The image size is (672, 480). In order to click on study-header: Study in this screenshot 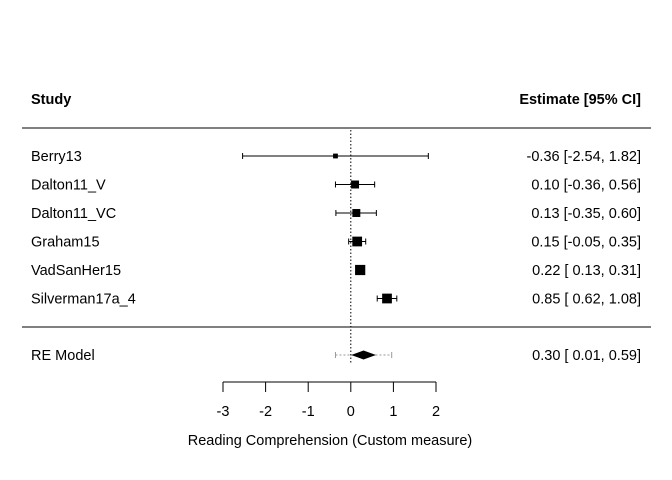, I will do `click(51, 100)`.